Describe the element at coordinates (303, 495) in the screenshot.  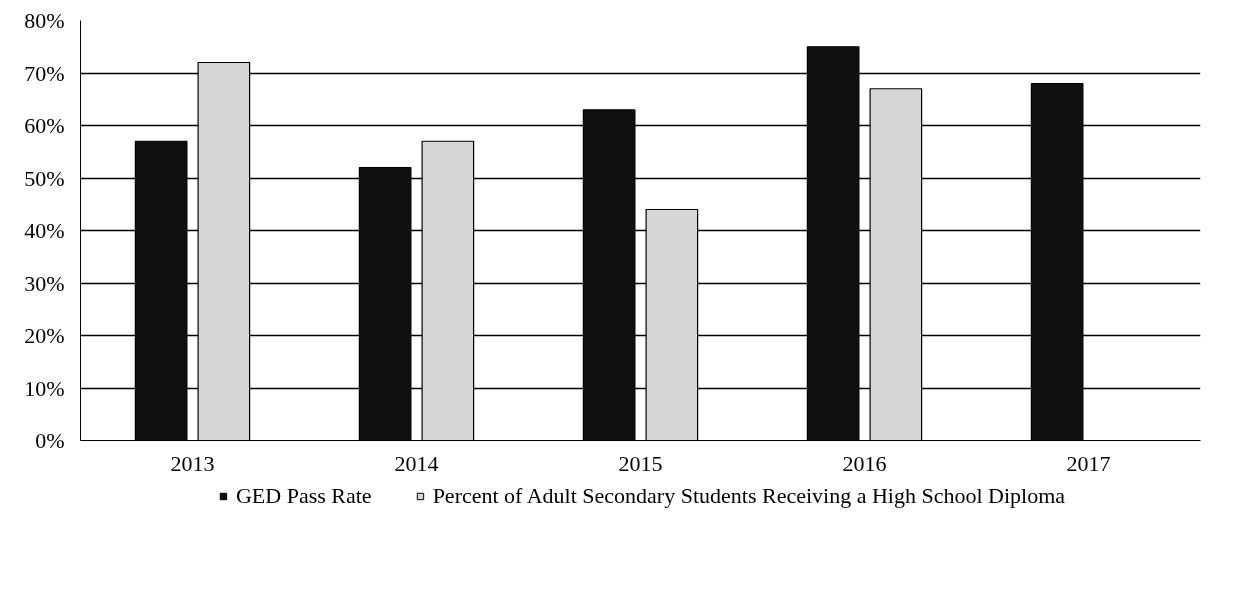
I see `legend-label: GED Pass Rate` at that location.